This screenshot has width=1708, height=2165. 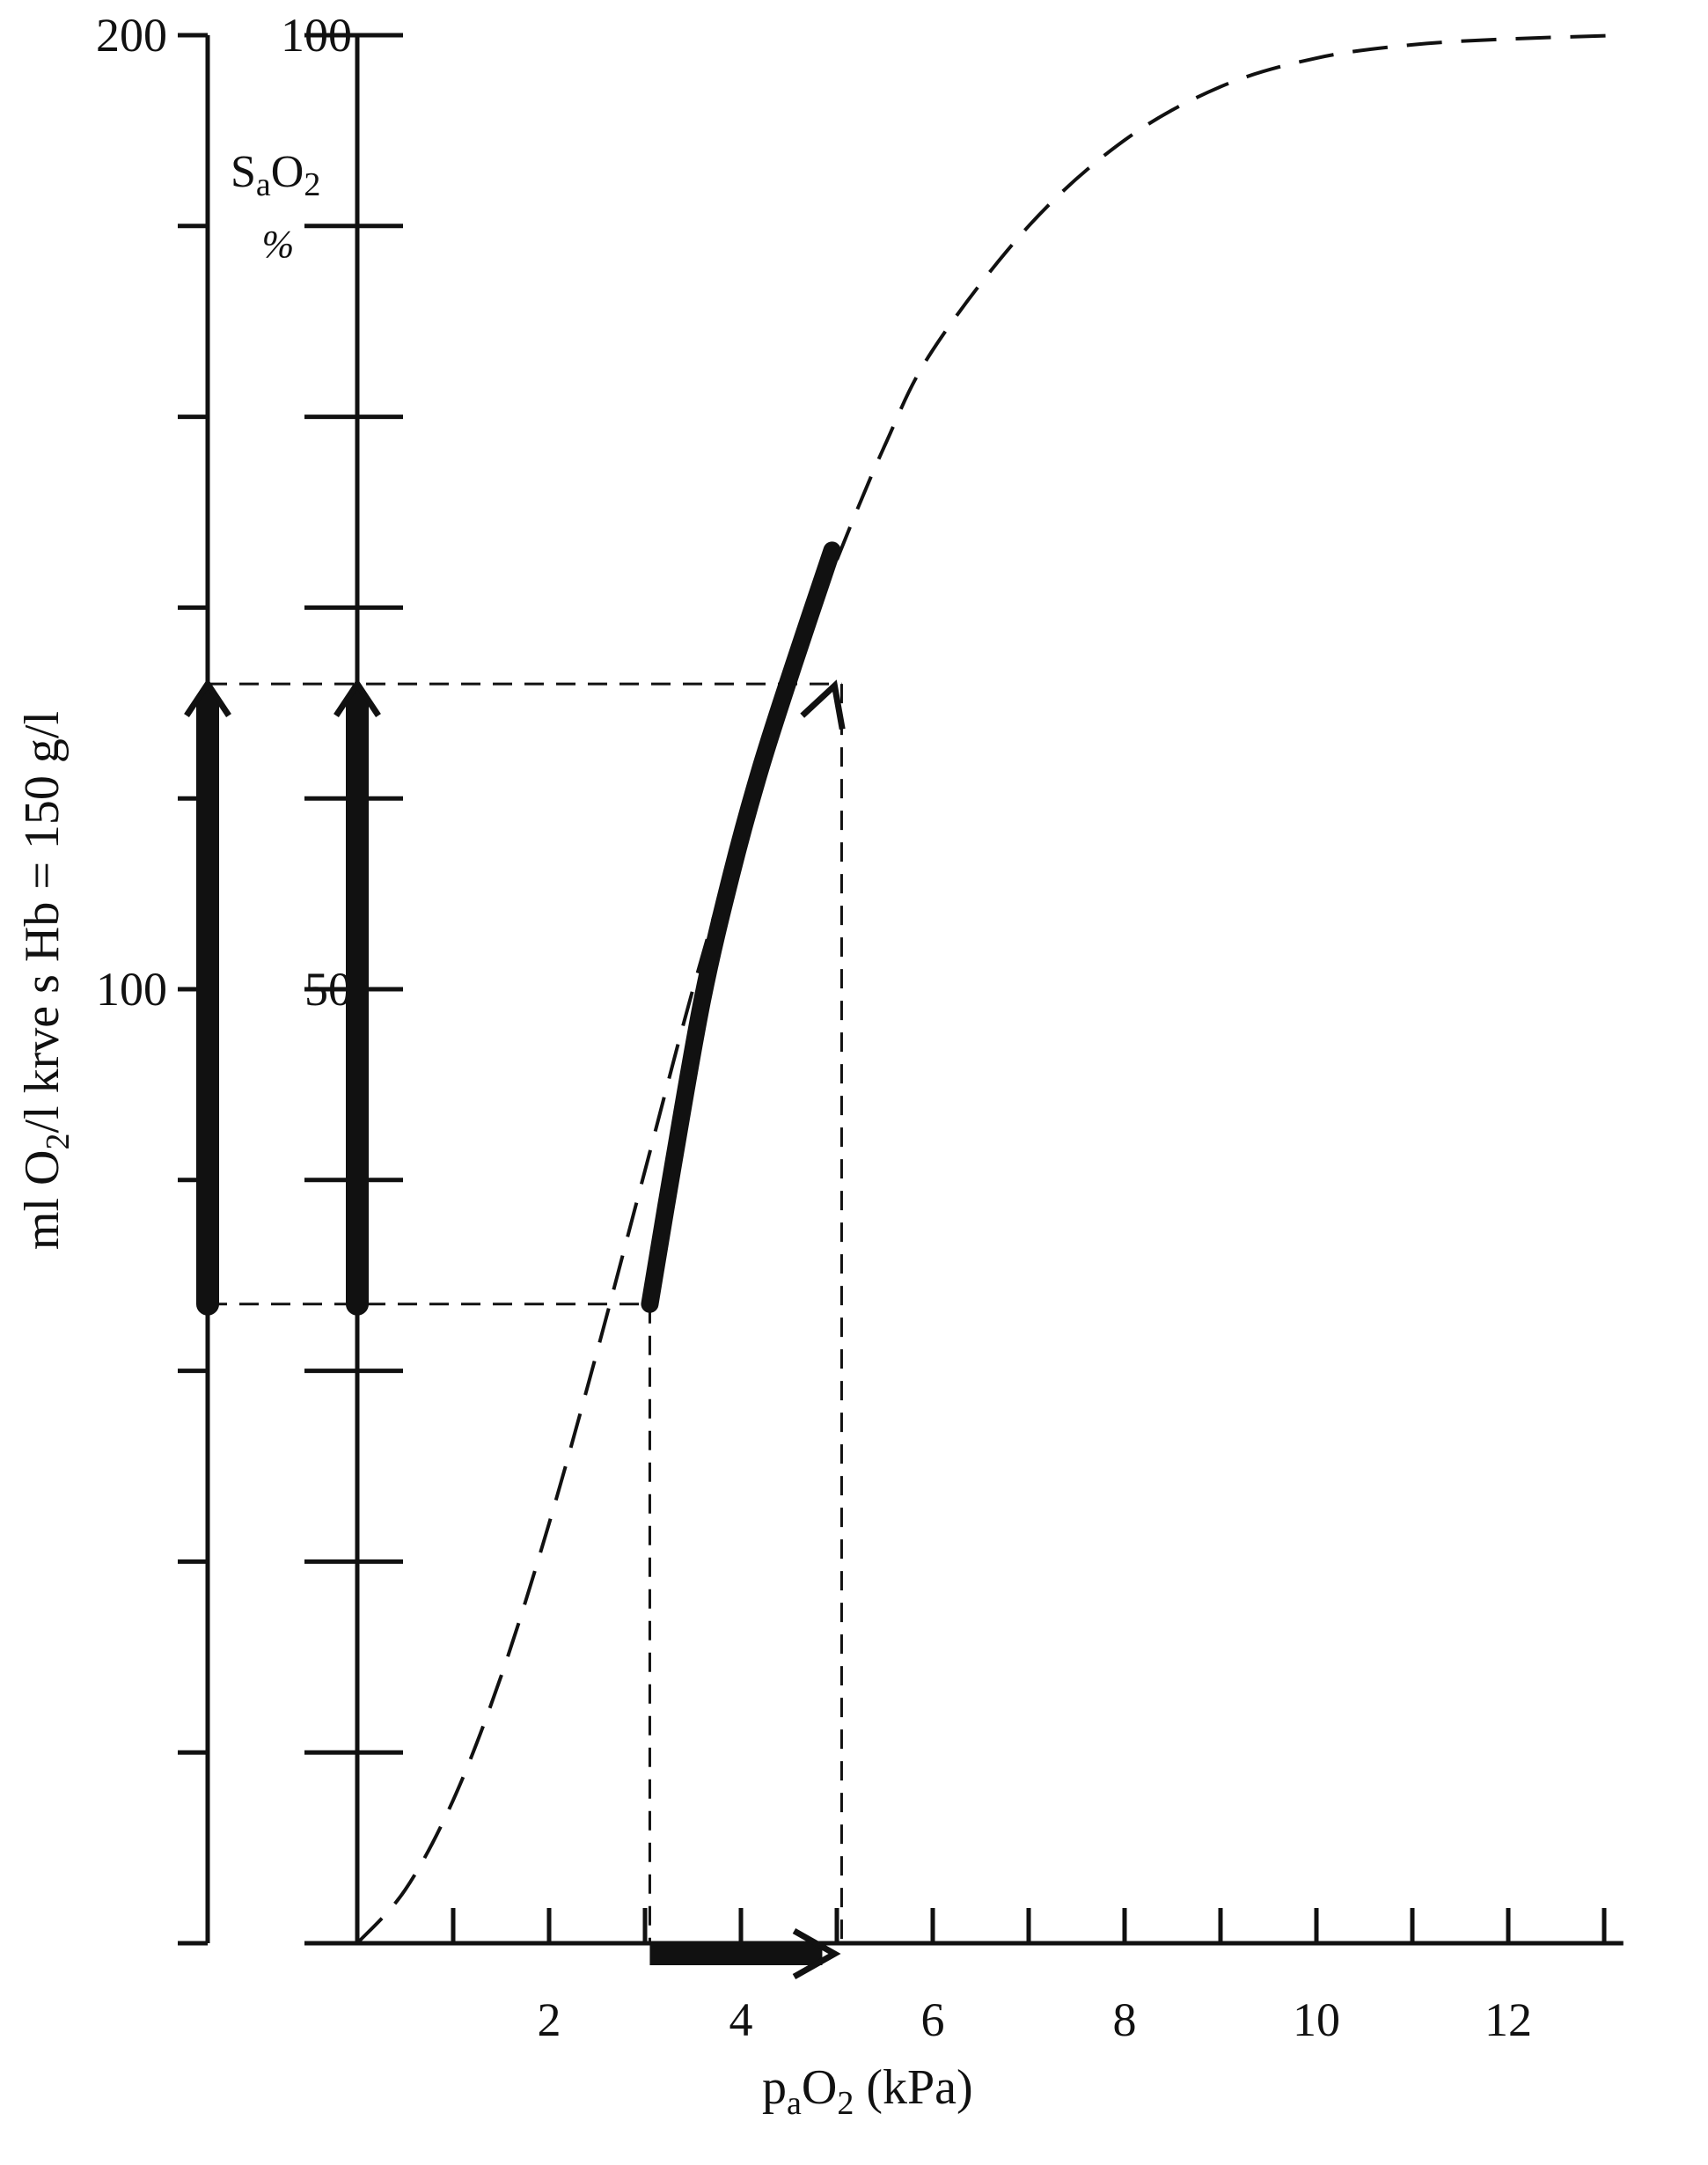 I want to click on x-tick-label: 8, so click(x=1125, y=2019).